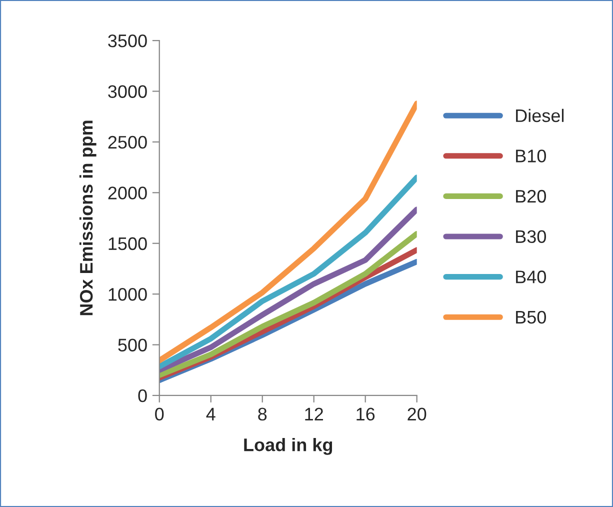 The height and width of the screenshot is (507, 613). I want to click on x-tick-label: 0, so click(159, 414).